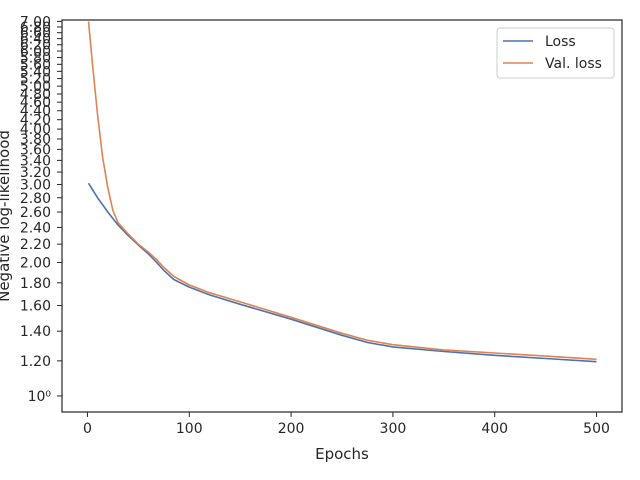 The width and height of the screenshot is (640, 480). I want to click on y-tick-label: 4.20, so click(35, 121).